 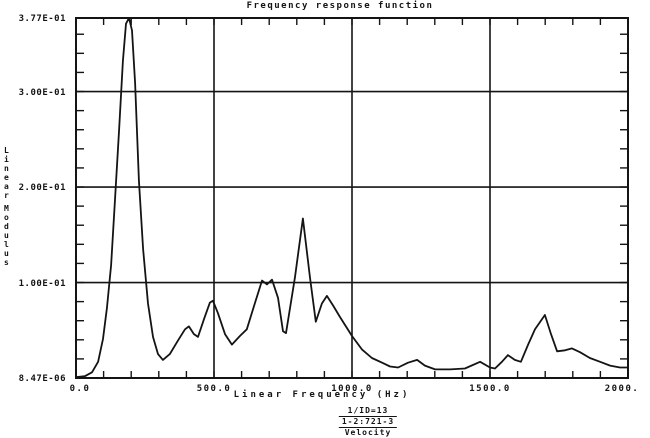 What do you see at coordinates (322, 395) in the screenshot?
I see `x-axis-label: Linear Frequency (Hz)` at bounding box center [322, 395].